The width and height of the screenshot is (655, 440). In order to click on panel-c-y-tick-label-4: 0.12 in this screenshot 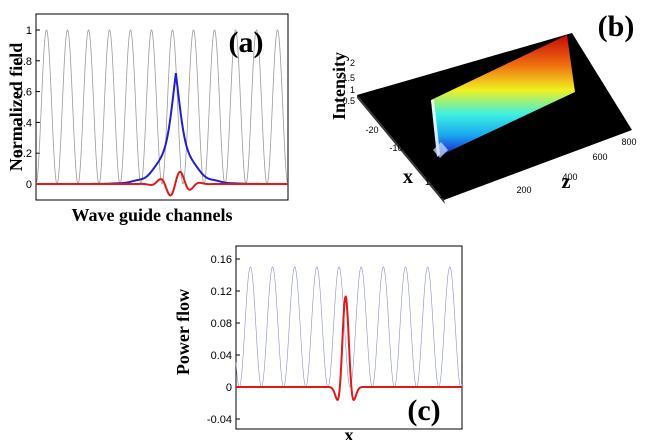, I will do `click(221, 292)`.